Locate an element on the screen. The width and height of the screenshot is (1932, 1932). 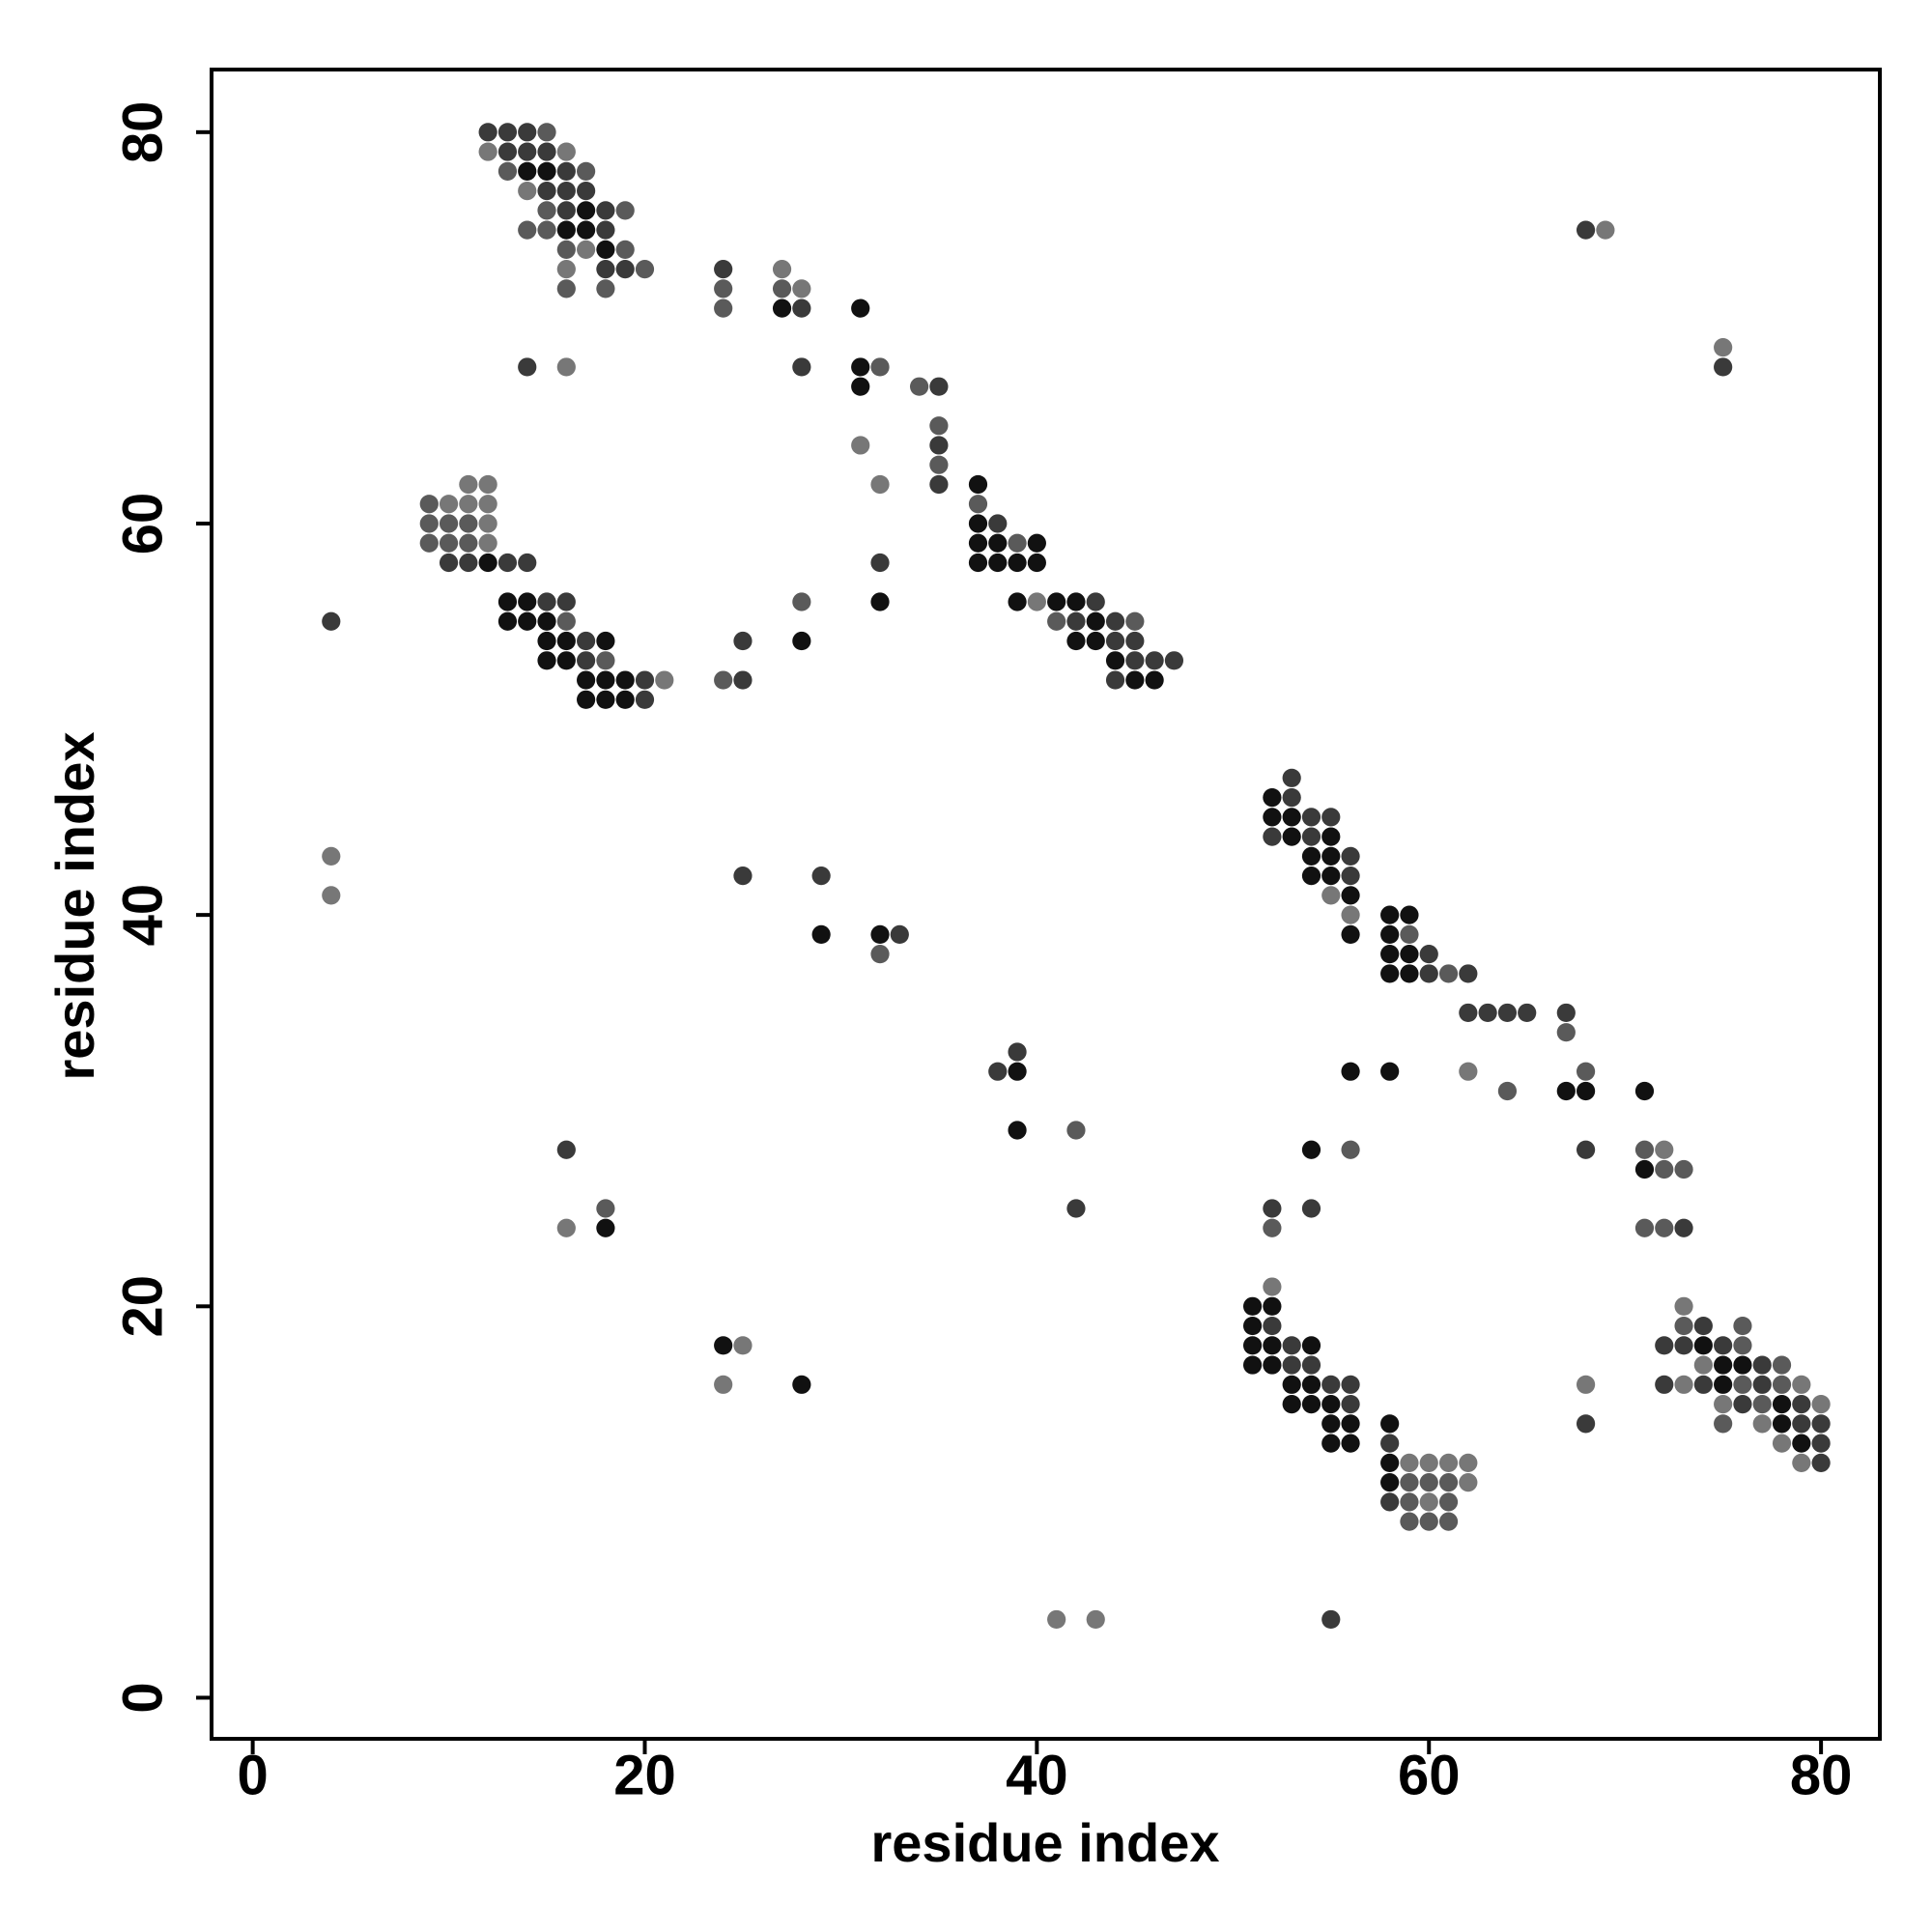
y-tick-label: 80 is located at coordinates (142, 132).